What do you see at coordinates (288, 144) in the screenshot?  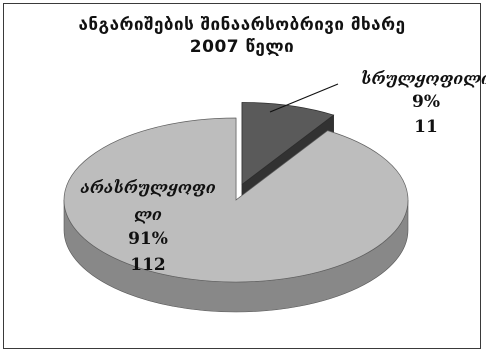 I see `slice-complete` at bounding box center [288, 144].